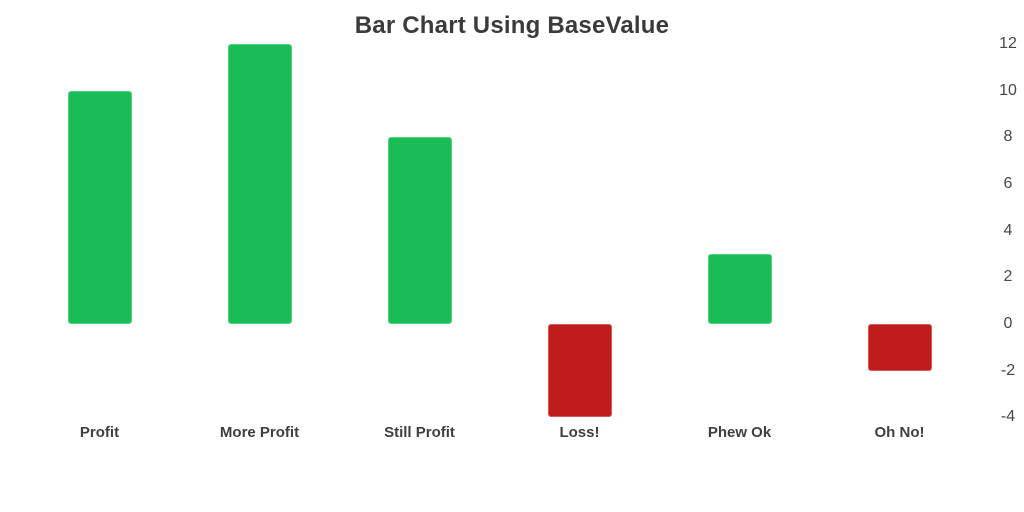  What do you see at coordinates (739, 289) in the screenshot?
I see `bar-phew-ok` at bounding box center [739, 289].